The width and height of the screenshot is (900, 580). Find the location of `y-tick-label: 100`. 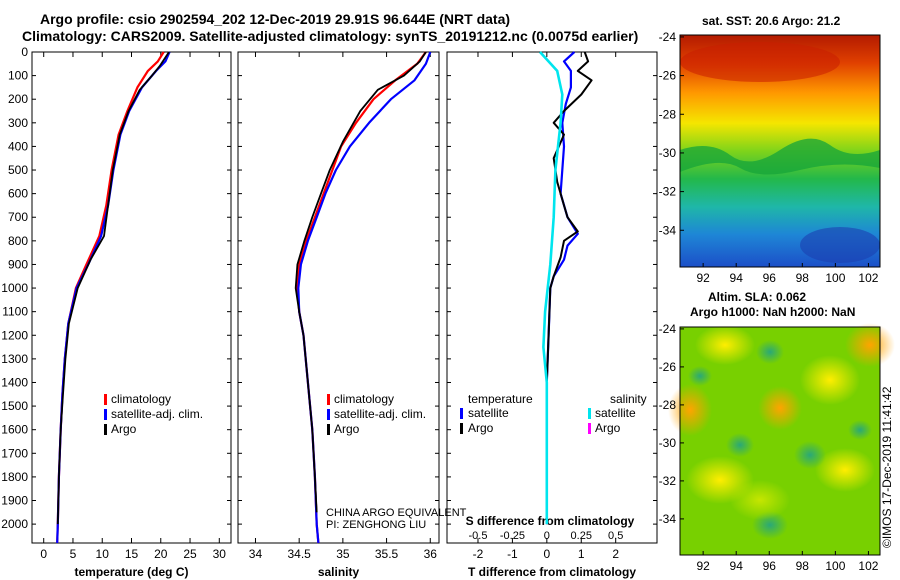

y-tick-label: 100 is located at coordinates (18, 76).